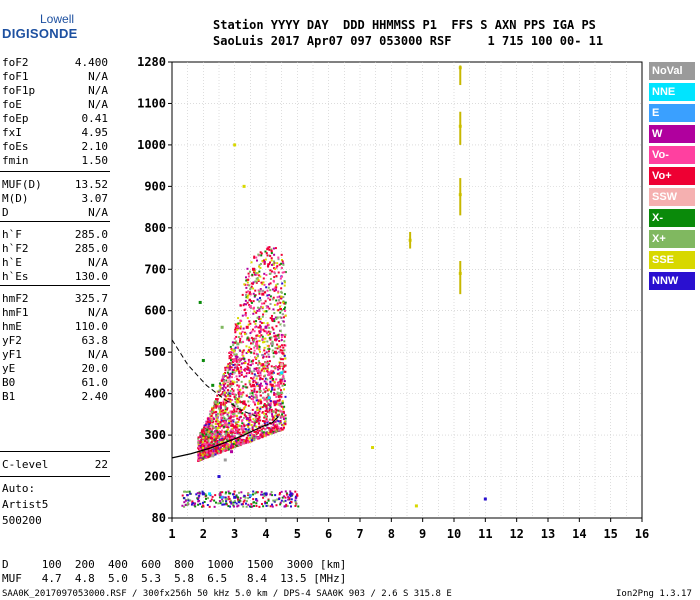 This screenshot has height=600, width=700. What do you see at coordinates (275, 352) in the screenshot?
I see `series-point-vo` at bounding box center [275, 352].